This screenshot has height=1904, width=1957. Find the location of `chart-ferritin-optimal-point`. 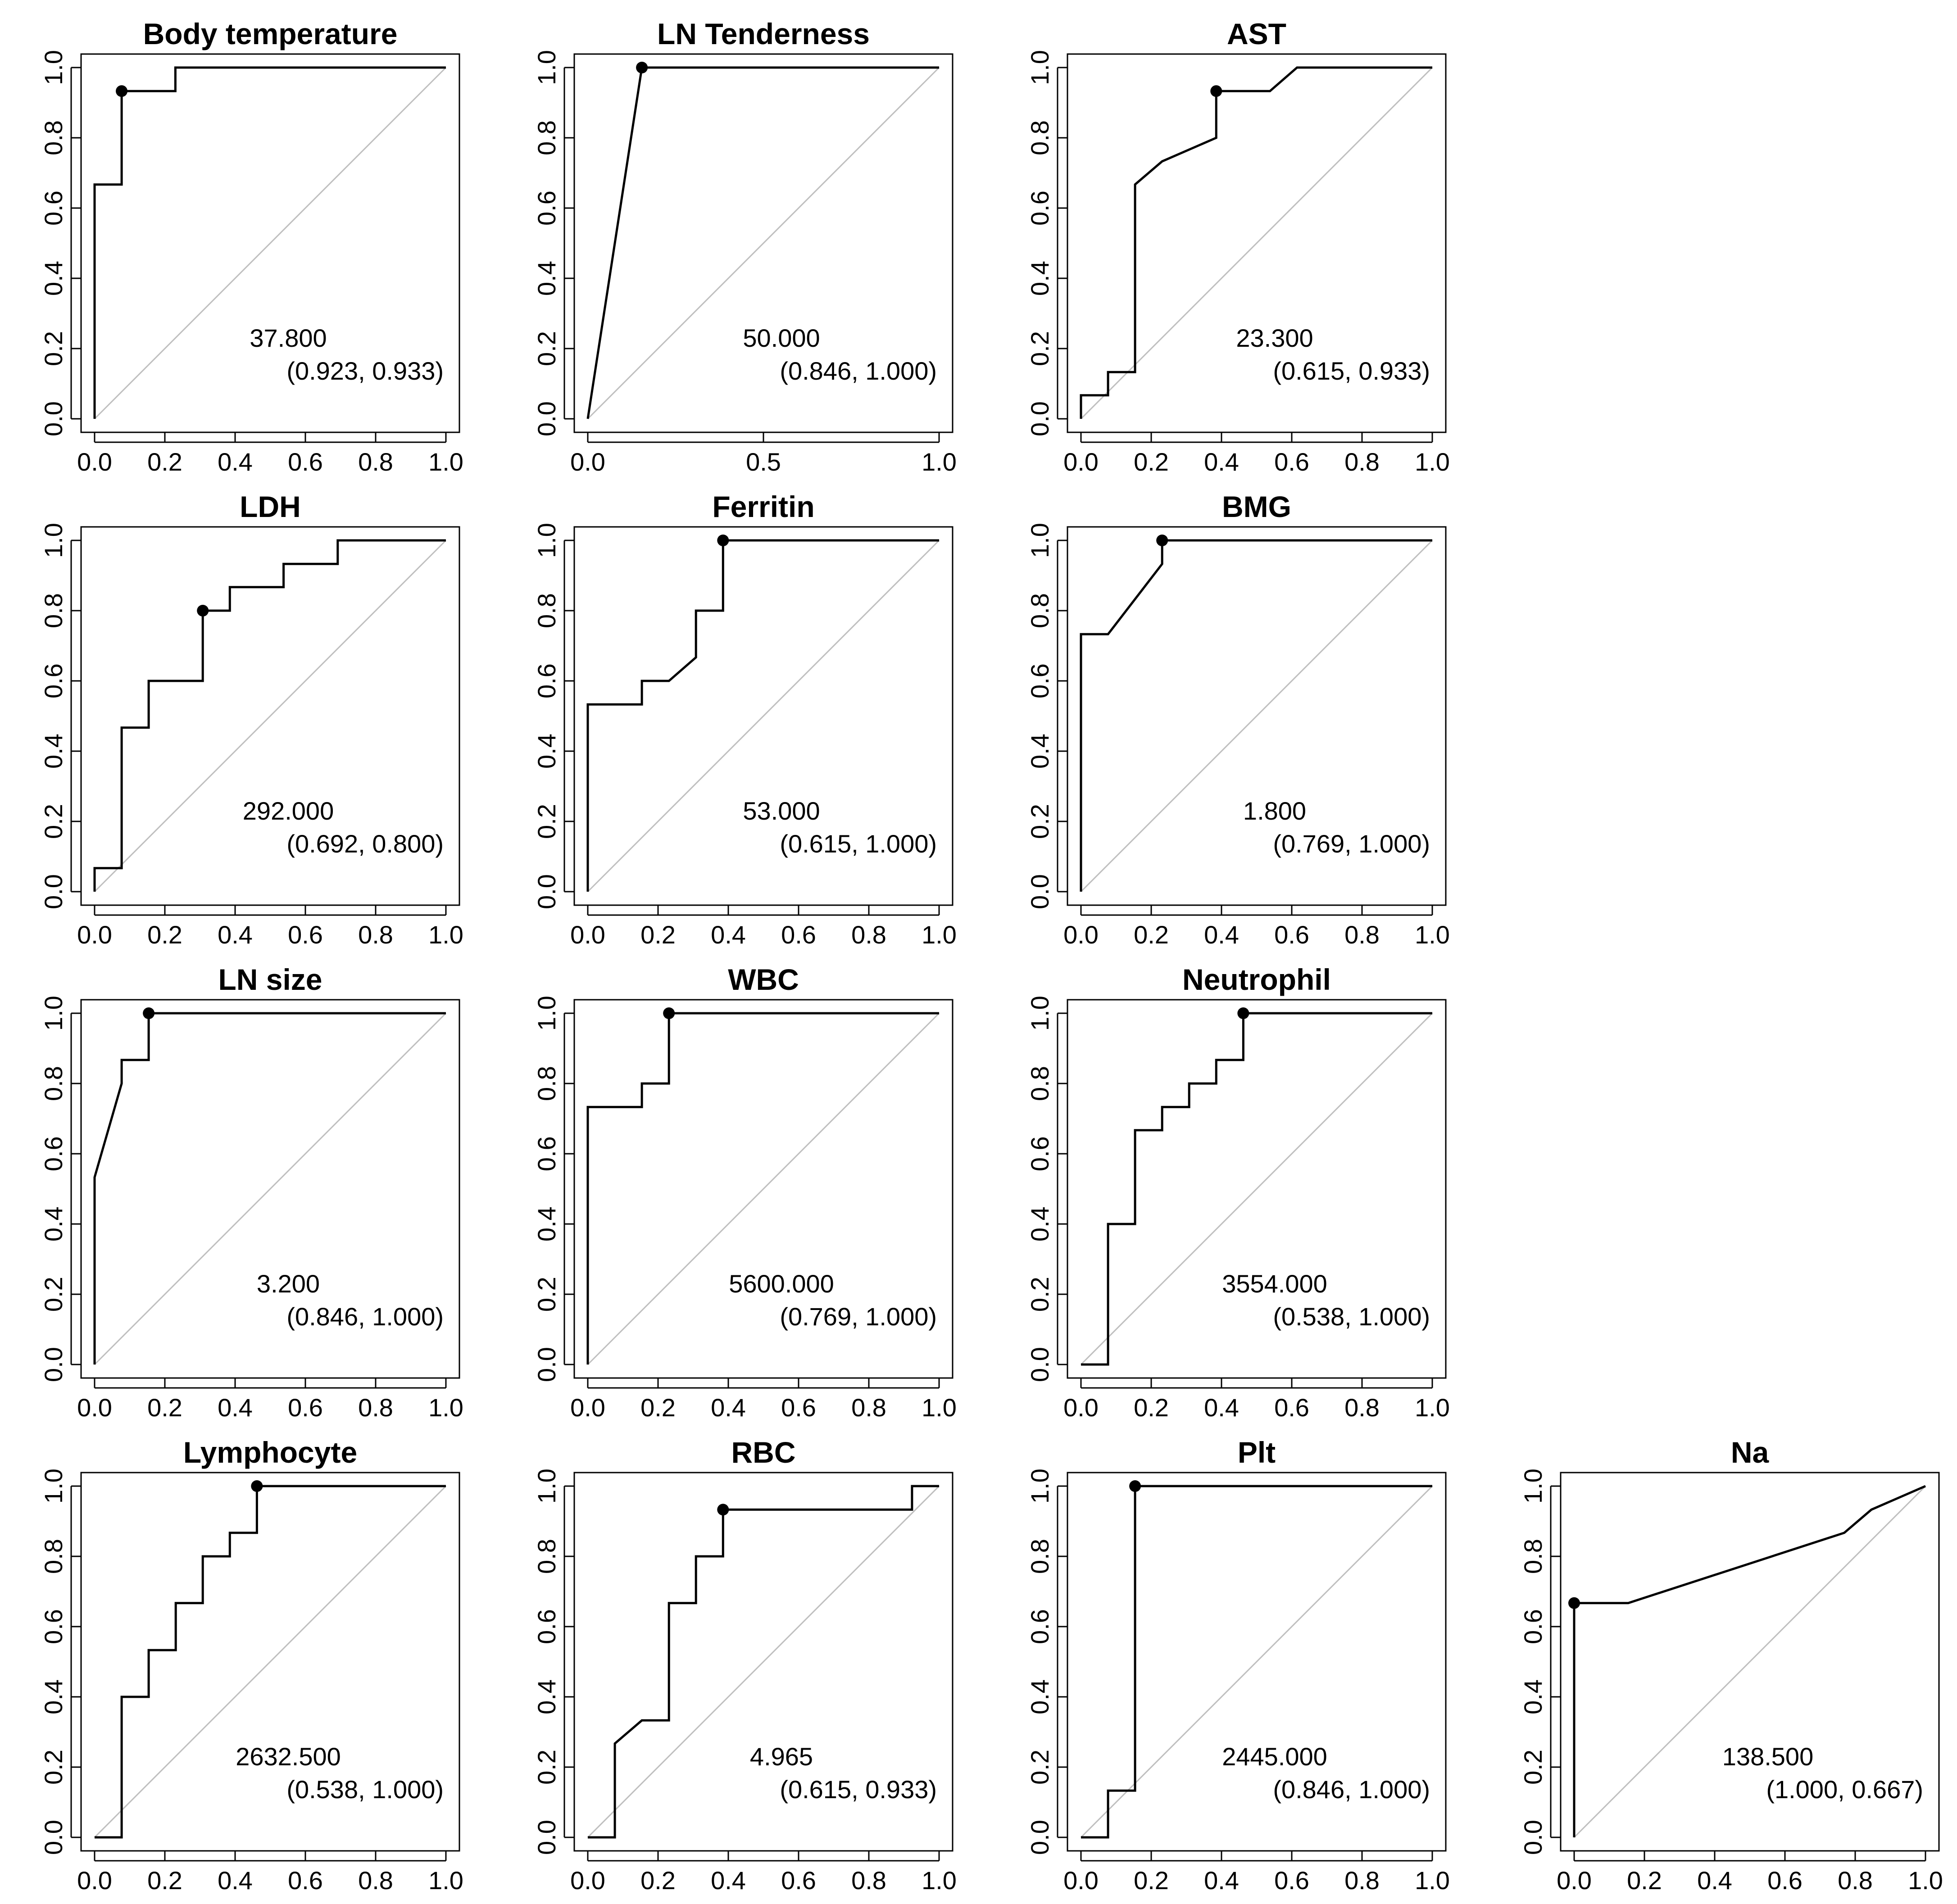

chart-ferritin-optimal-point is located at coordinates (723, 541).